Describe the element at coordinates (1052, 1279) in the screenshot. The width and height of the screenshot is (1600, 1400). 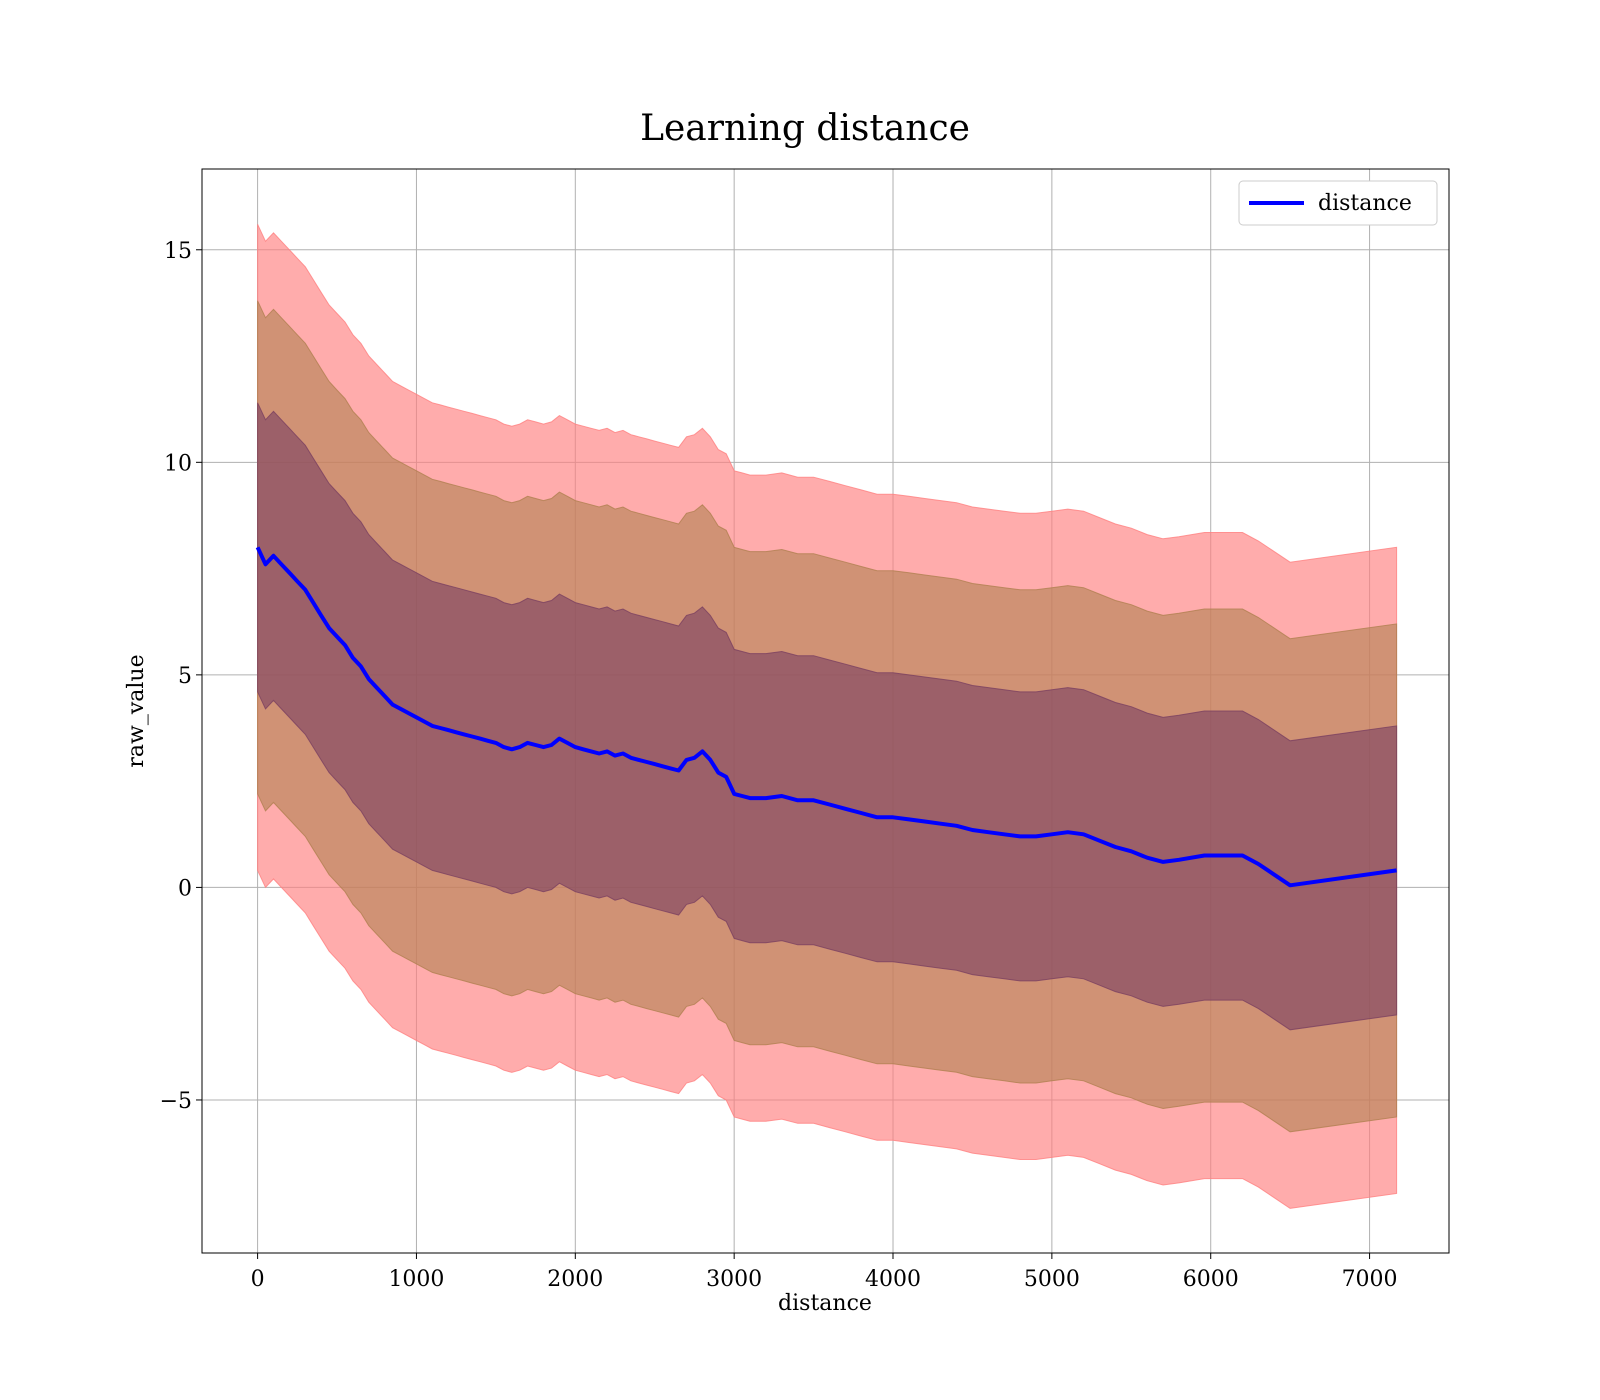
I see `x-tick-label: 5000` at that location.